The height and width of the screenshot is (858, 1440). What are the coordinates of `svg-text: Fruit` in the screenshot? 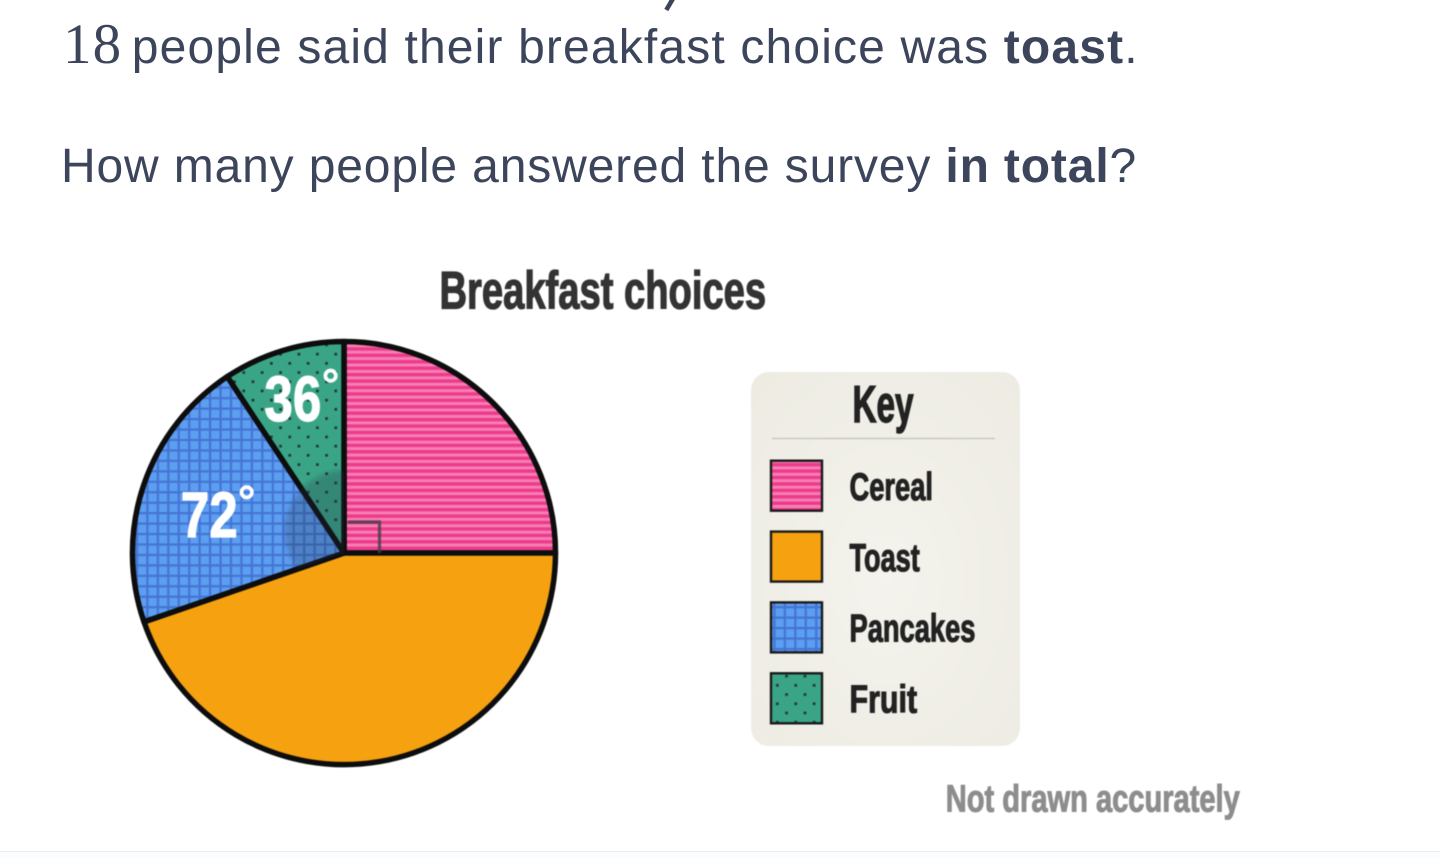 It's located at (884, 699).